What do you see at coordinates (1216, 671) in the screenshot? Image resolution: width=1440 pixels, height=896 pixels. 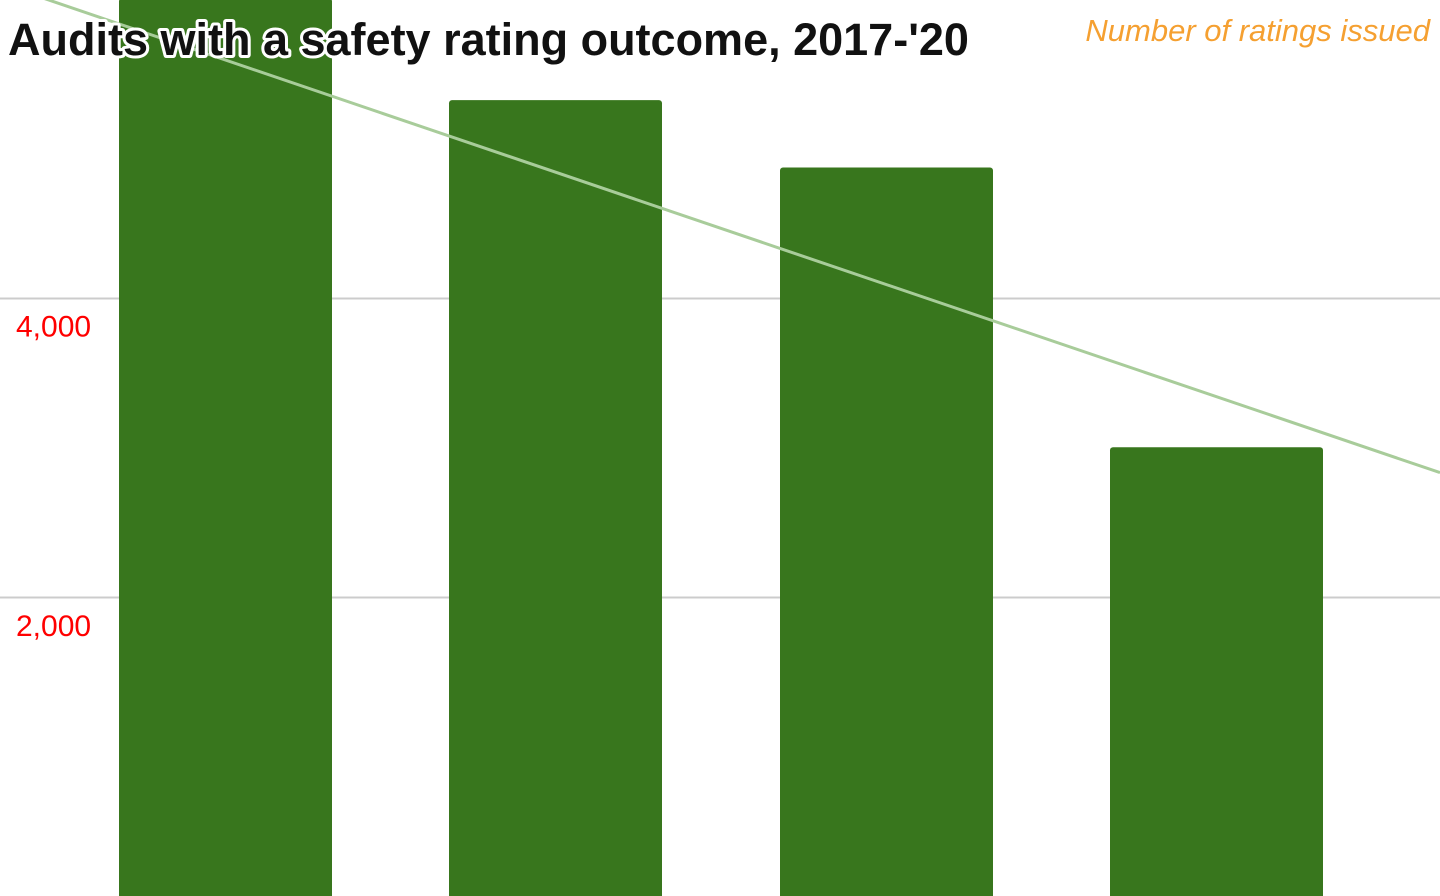 I see `bar-2020` at bounding box center [1216, 671].